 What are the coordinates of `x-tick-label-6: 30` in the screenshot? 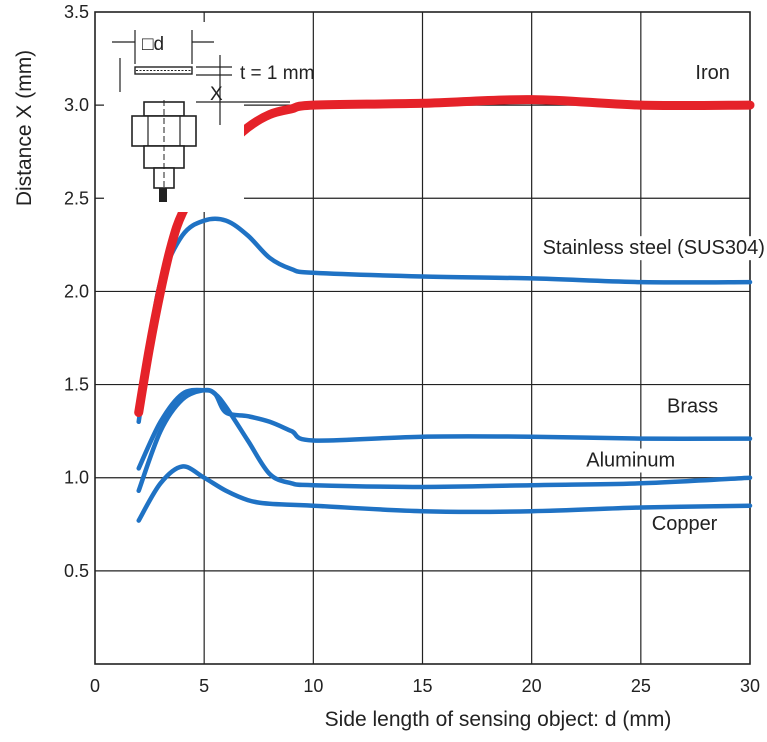 It's located at (750, 686).